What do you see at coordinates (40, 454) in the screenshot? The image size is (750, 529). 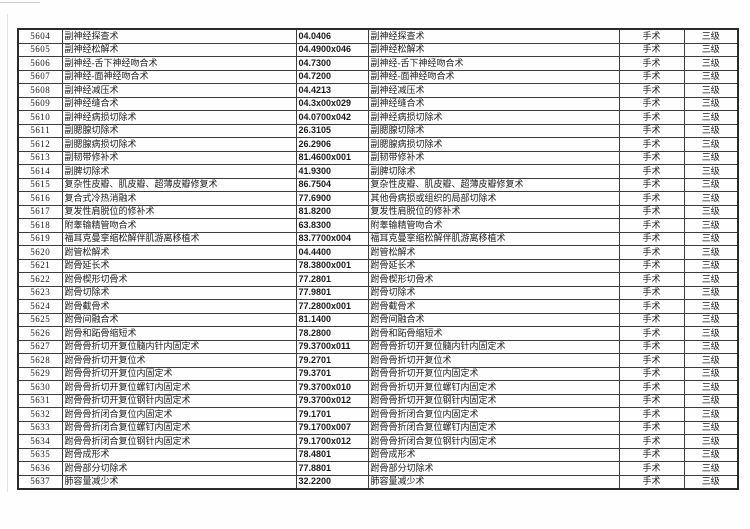 I see `cell-seq: 5635` at bounding box center [40, 454].